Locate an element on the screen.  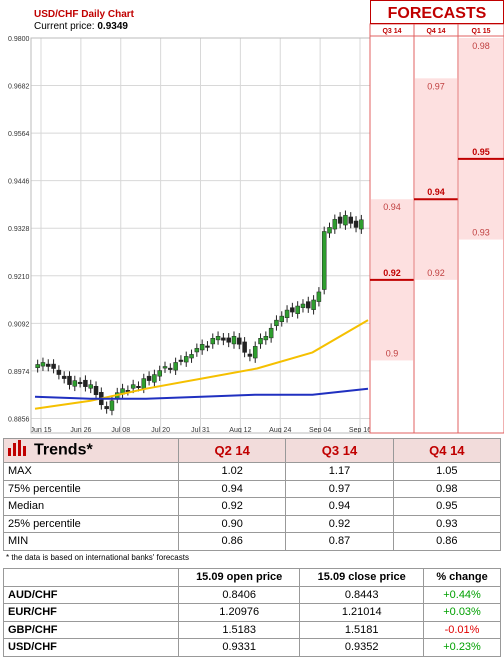
forecast-low-label: 0.92 is located at coordinates (436, 273).